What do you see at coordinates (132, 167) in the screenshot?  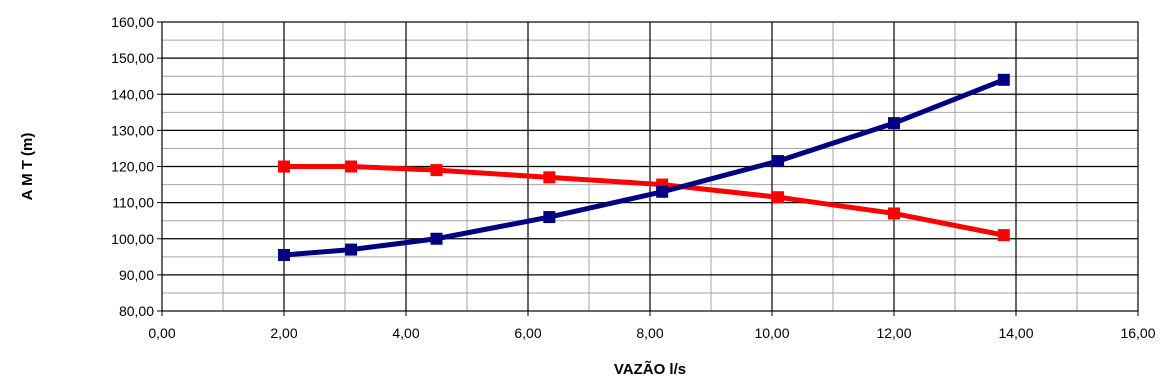 I see `y-tick-label: 120,00` at bounding box center [132, 167].